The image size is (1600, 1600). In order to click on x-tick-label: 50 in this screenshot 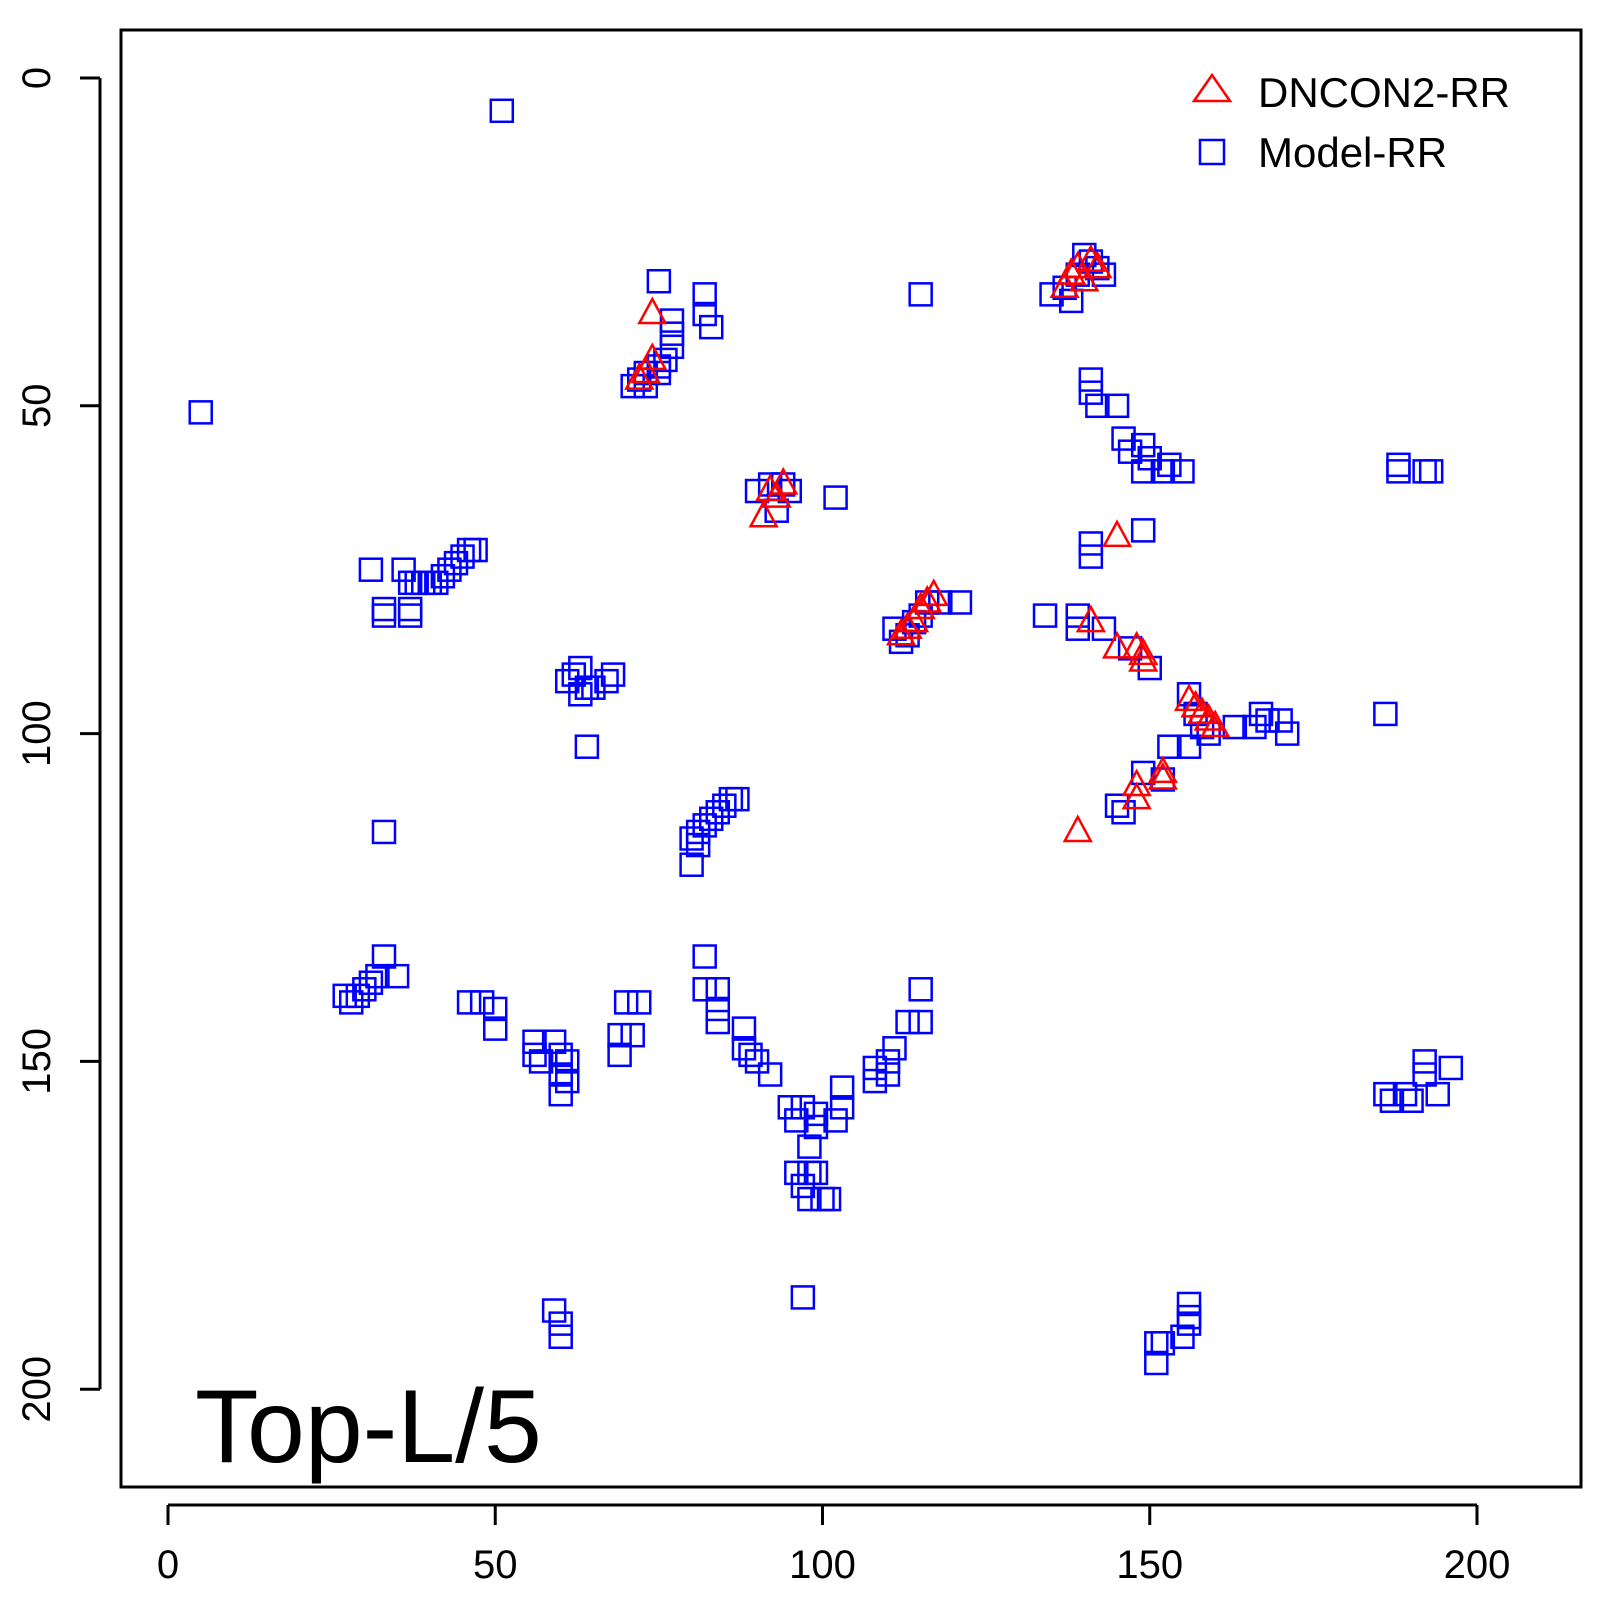, I will do `click(495, 1565)`.